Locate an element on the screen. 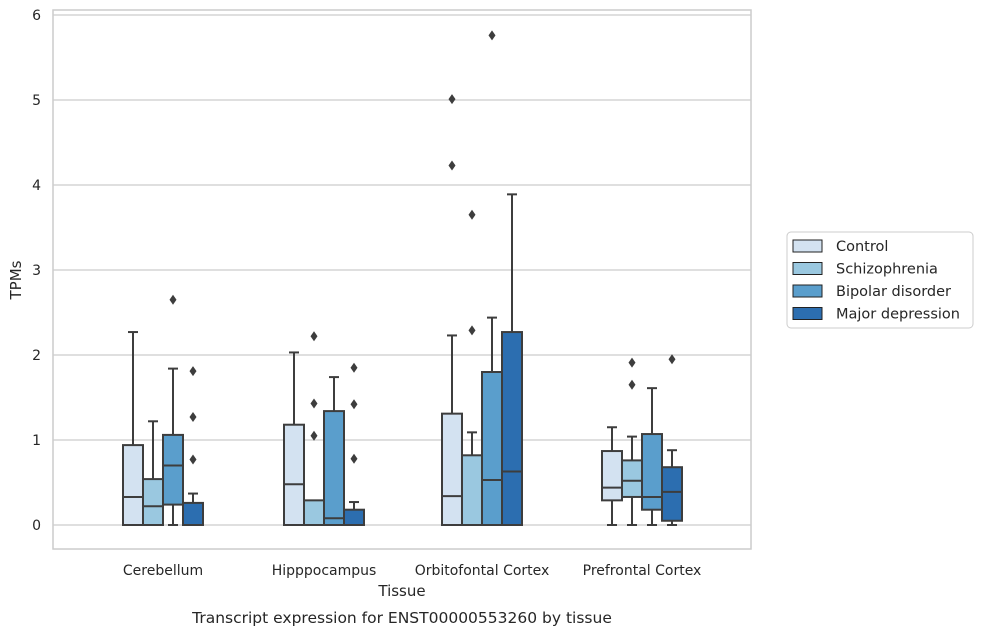  y-tick-label-3: 3 is located at coordinates (36, 271).